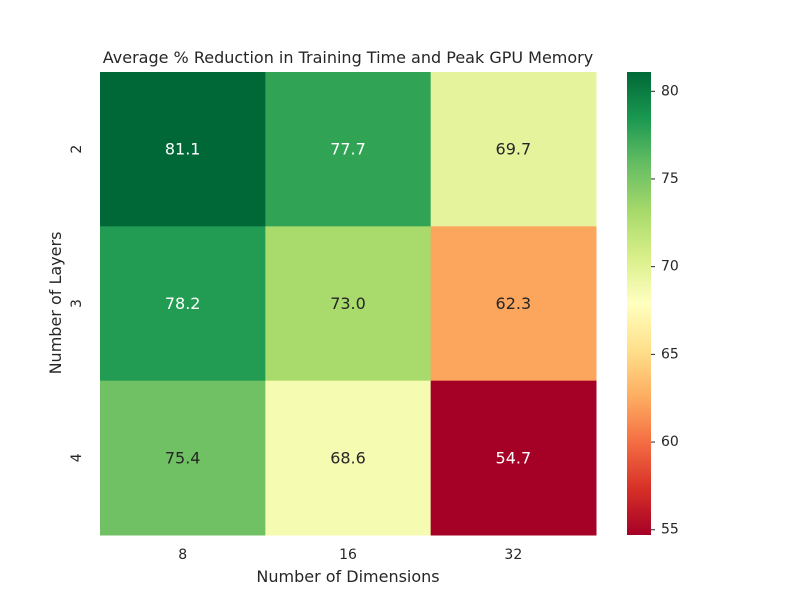  I want to click on x-axis-ticks: 8 16 32, so click(350, 555).